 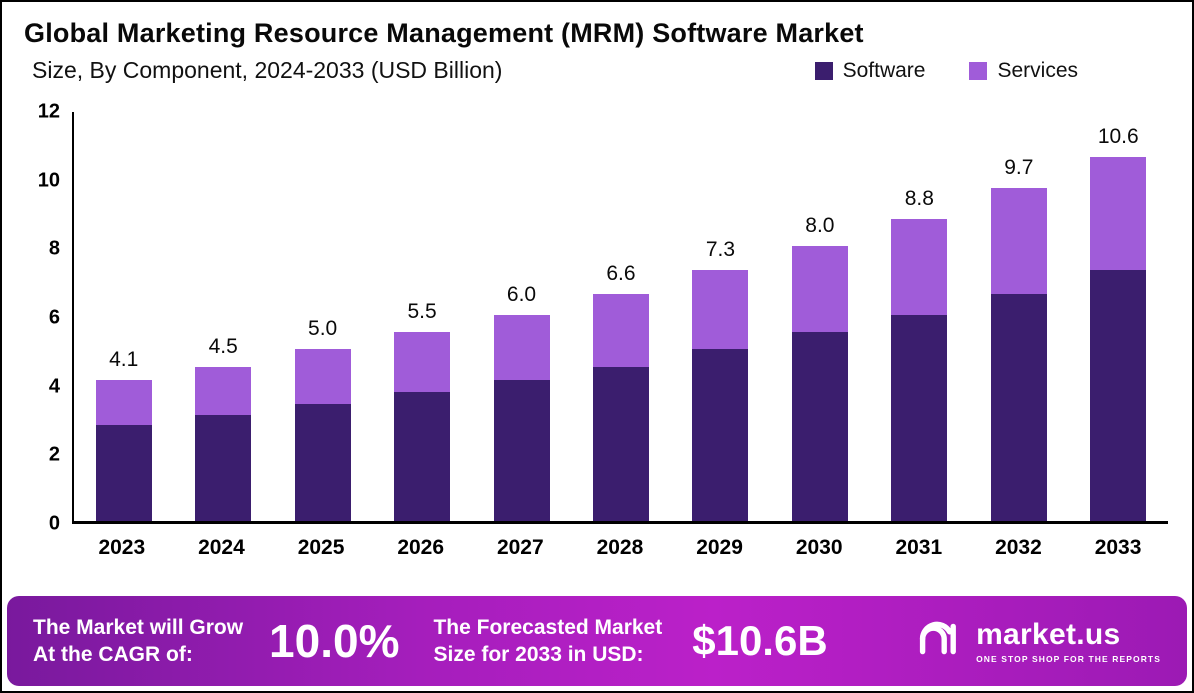 What do you see at coordinates (760, 640) in the screenshot?
I see `forecast-value: $10.6B` at bounding box center [760, 640].